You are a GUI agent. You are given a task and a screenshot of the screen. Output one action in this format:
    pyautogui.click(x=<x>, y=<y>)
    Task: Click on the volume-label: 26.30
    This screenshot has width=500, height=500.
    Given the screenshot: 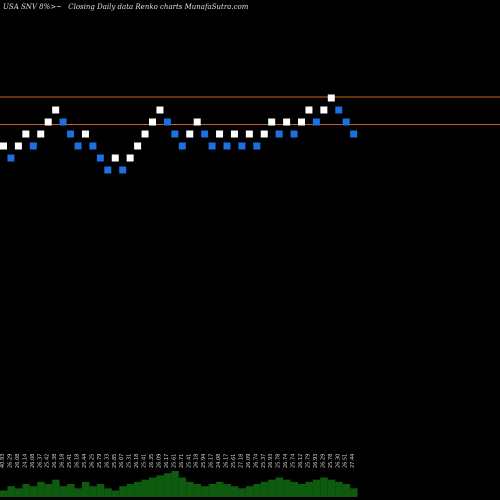 What is the action you would take?
    pyautogui.click(x=338, y=461)
    